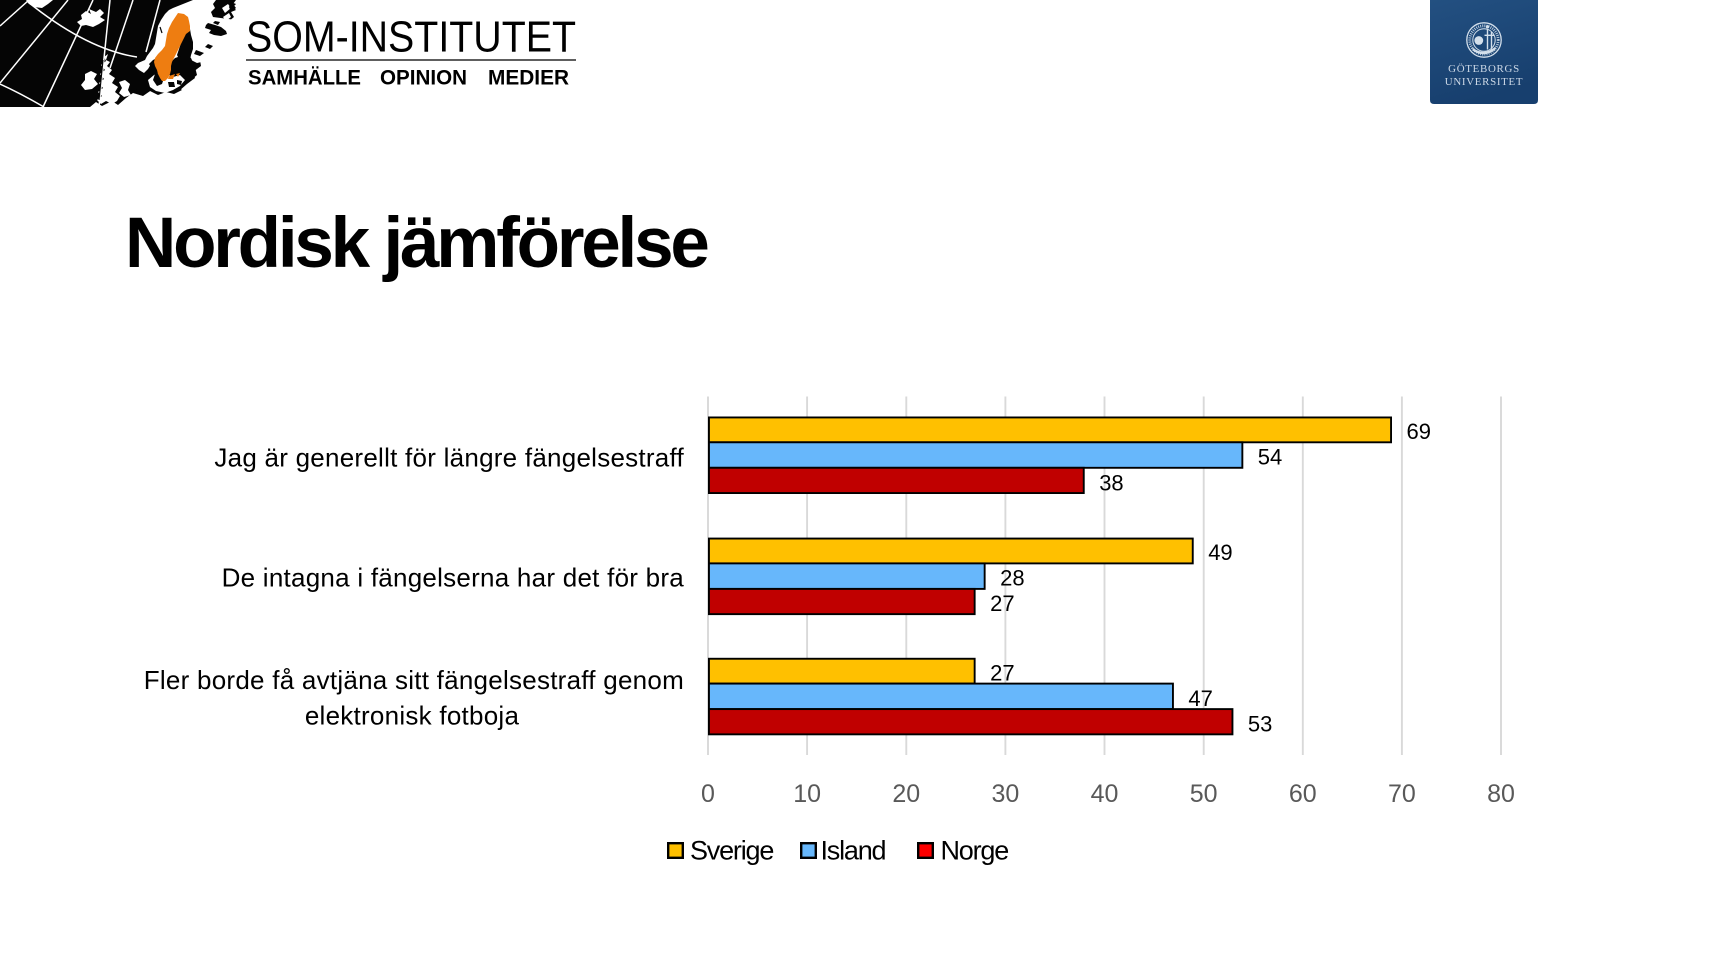 The height and width of the screenshot is (967, 1723). Describe the element at coordinates (304, 77) in the screenshot. I see `svg-text: SAMHÄLLE` at that location.